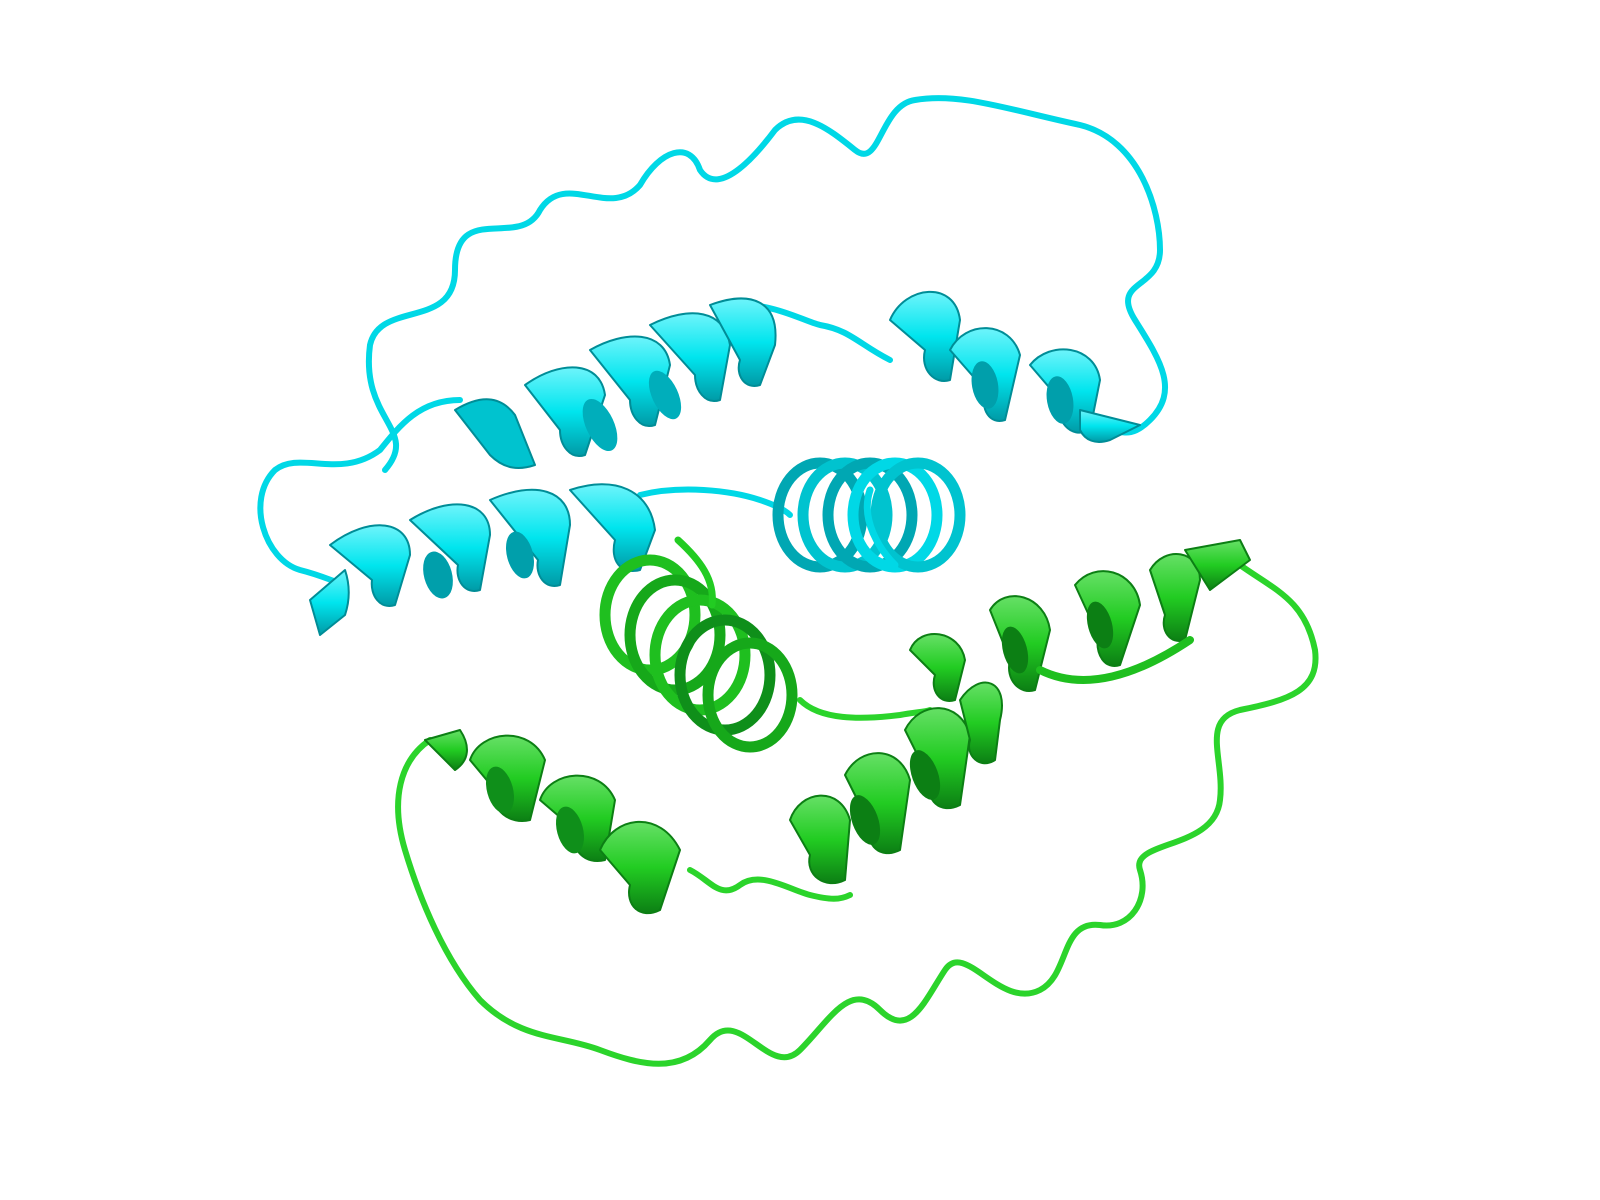 Image resolution: width=1600 pixels, height=1200 pixels. I want to click on green-connector-bottom, so click(770, 884).